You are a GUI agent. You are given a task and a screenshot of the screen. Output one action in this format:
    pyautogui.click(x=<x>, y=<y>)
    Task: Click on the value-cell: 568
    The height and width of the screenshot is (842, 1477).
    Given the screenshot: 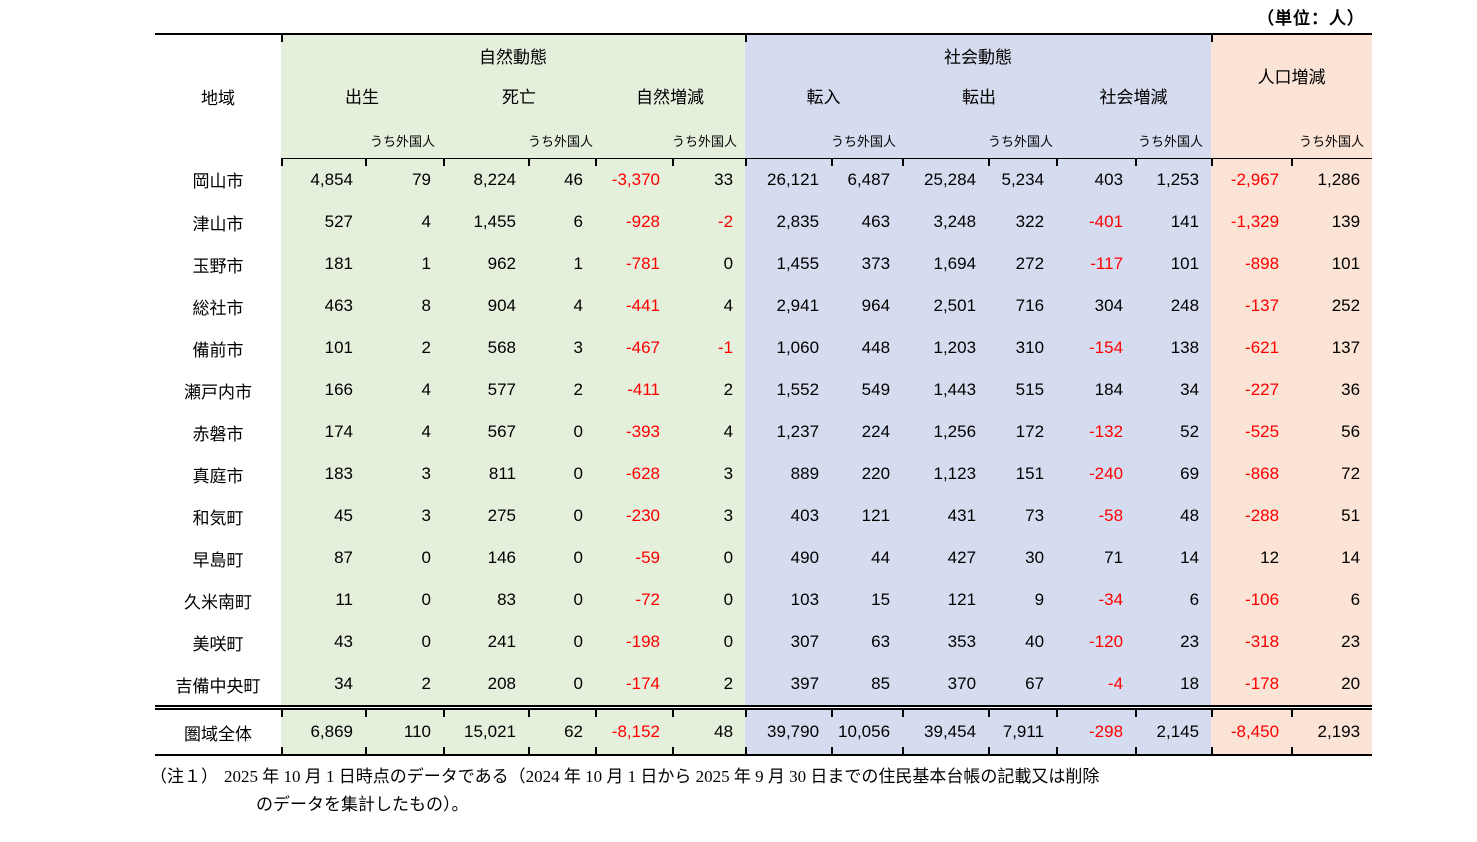 What is the action you would take?
    pyautogui.click(x=485, y=348)
    